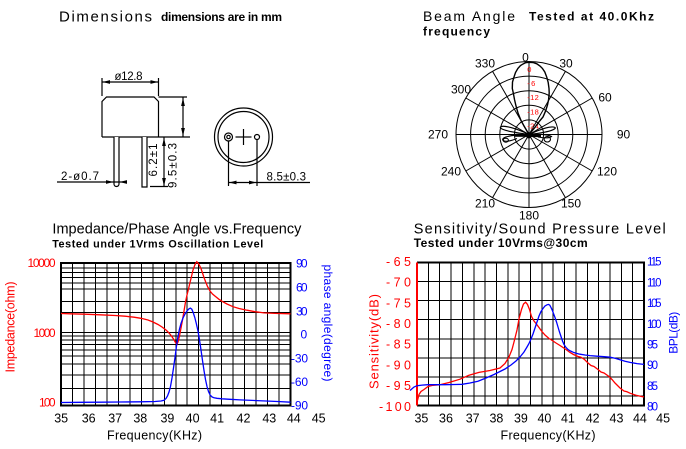  I want to click on svg-text: Beam Angle, so click(469, 16).